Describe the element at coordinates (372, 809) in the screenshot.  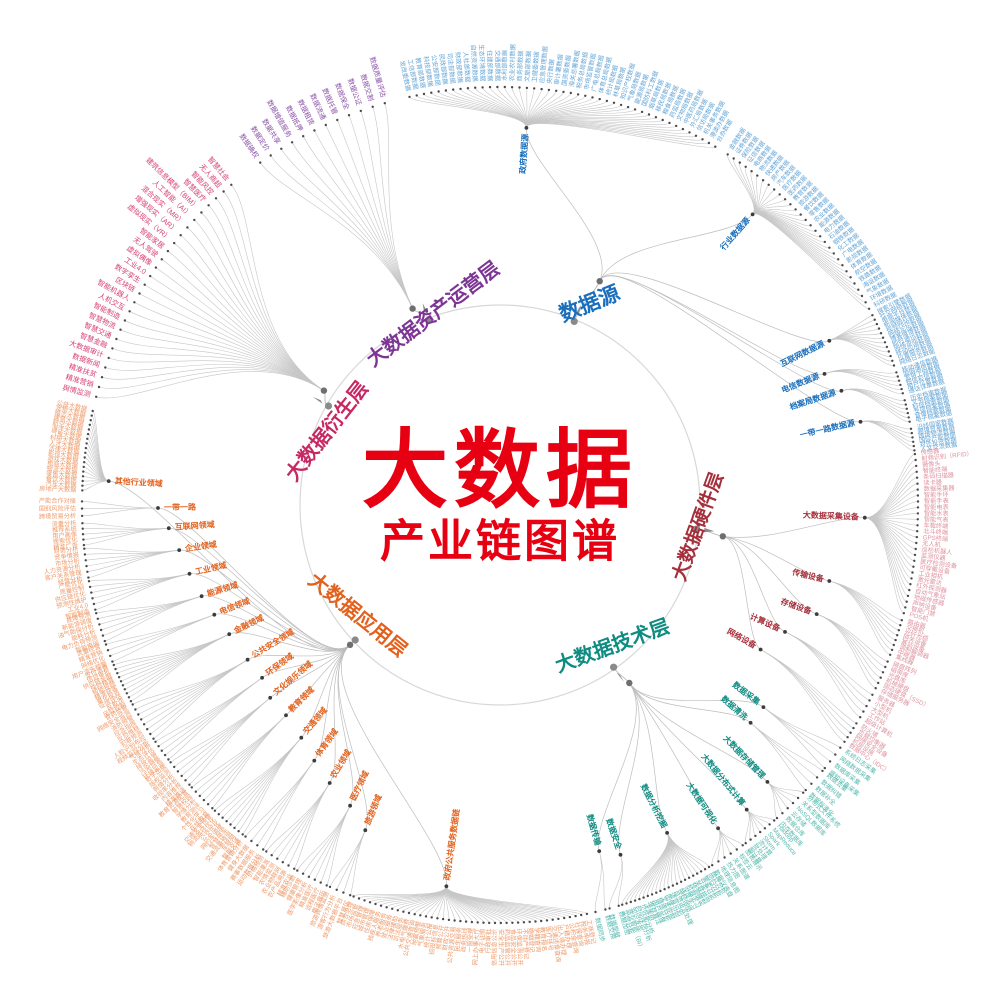
I see `subbranch-label: 旅游领域` at that location.